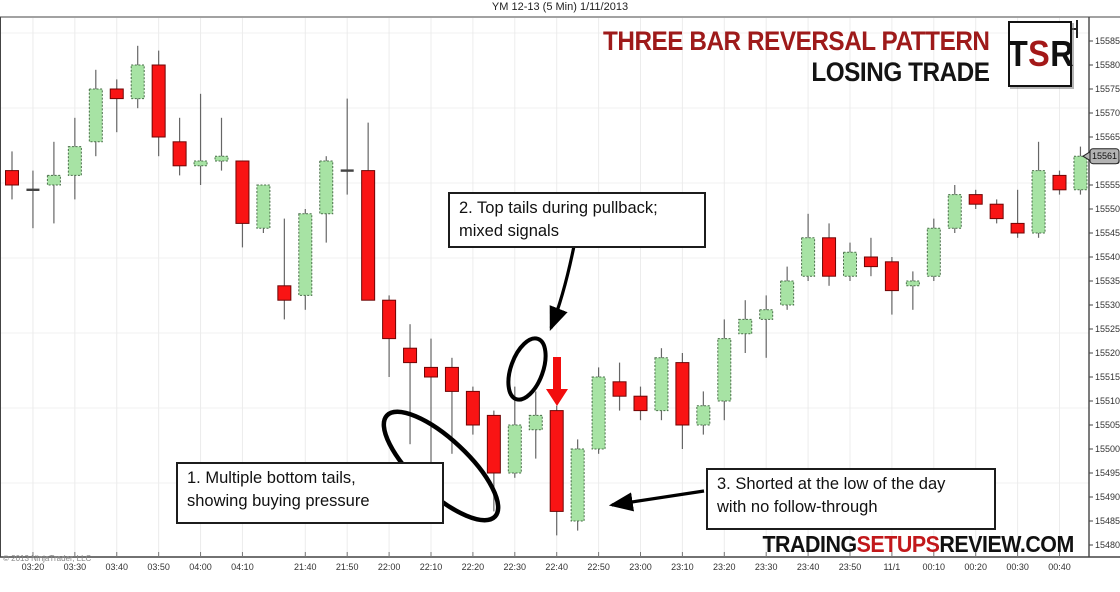 This screenshot has height=592, width=1120. I want to click on x-tick-label: 21:50, so click(347, 567).